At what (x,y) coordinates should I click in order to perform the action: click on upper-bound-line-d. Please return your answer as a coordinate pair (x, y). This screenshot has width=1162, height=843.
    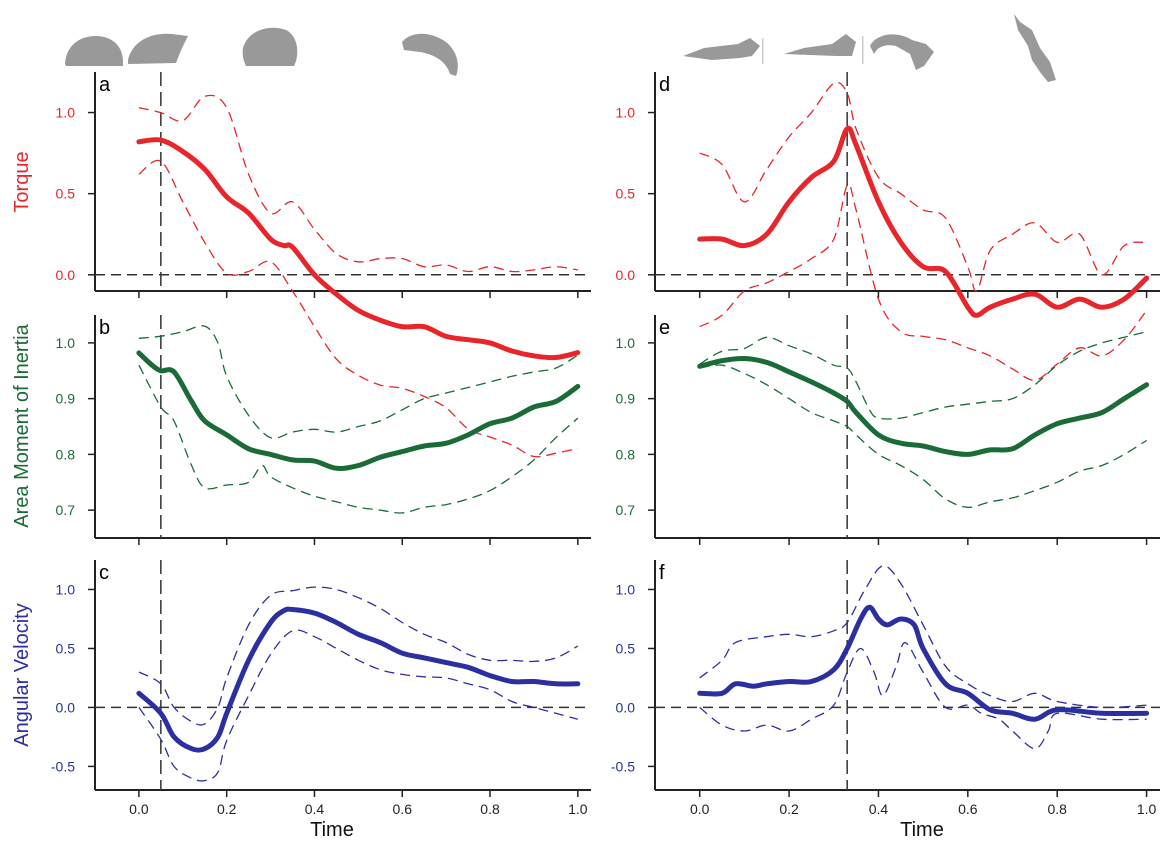
    Looking at the image, I should click on (923, 186).